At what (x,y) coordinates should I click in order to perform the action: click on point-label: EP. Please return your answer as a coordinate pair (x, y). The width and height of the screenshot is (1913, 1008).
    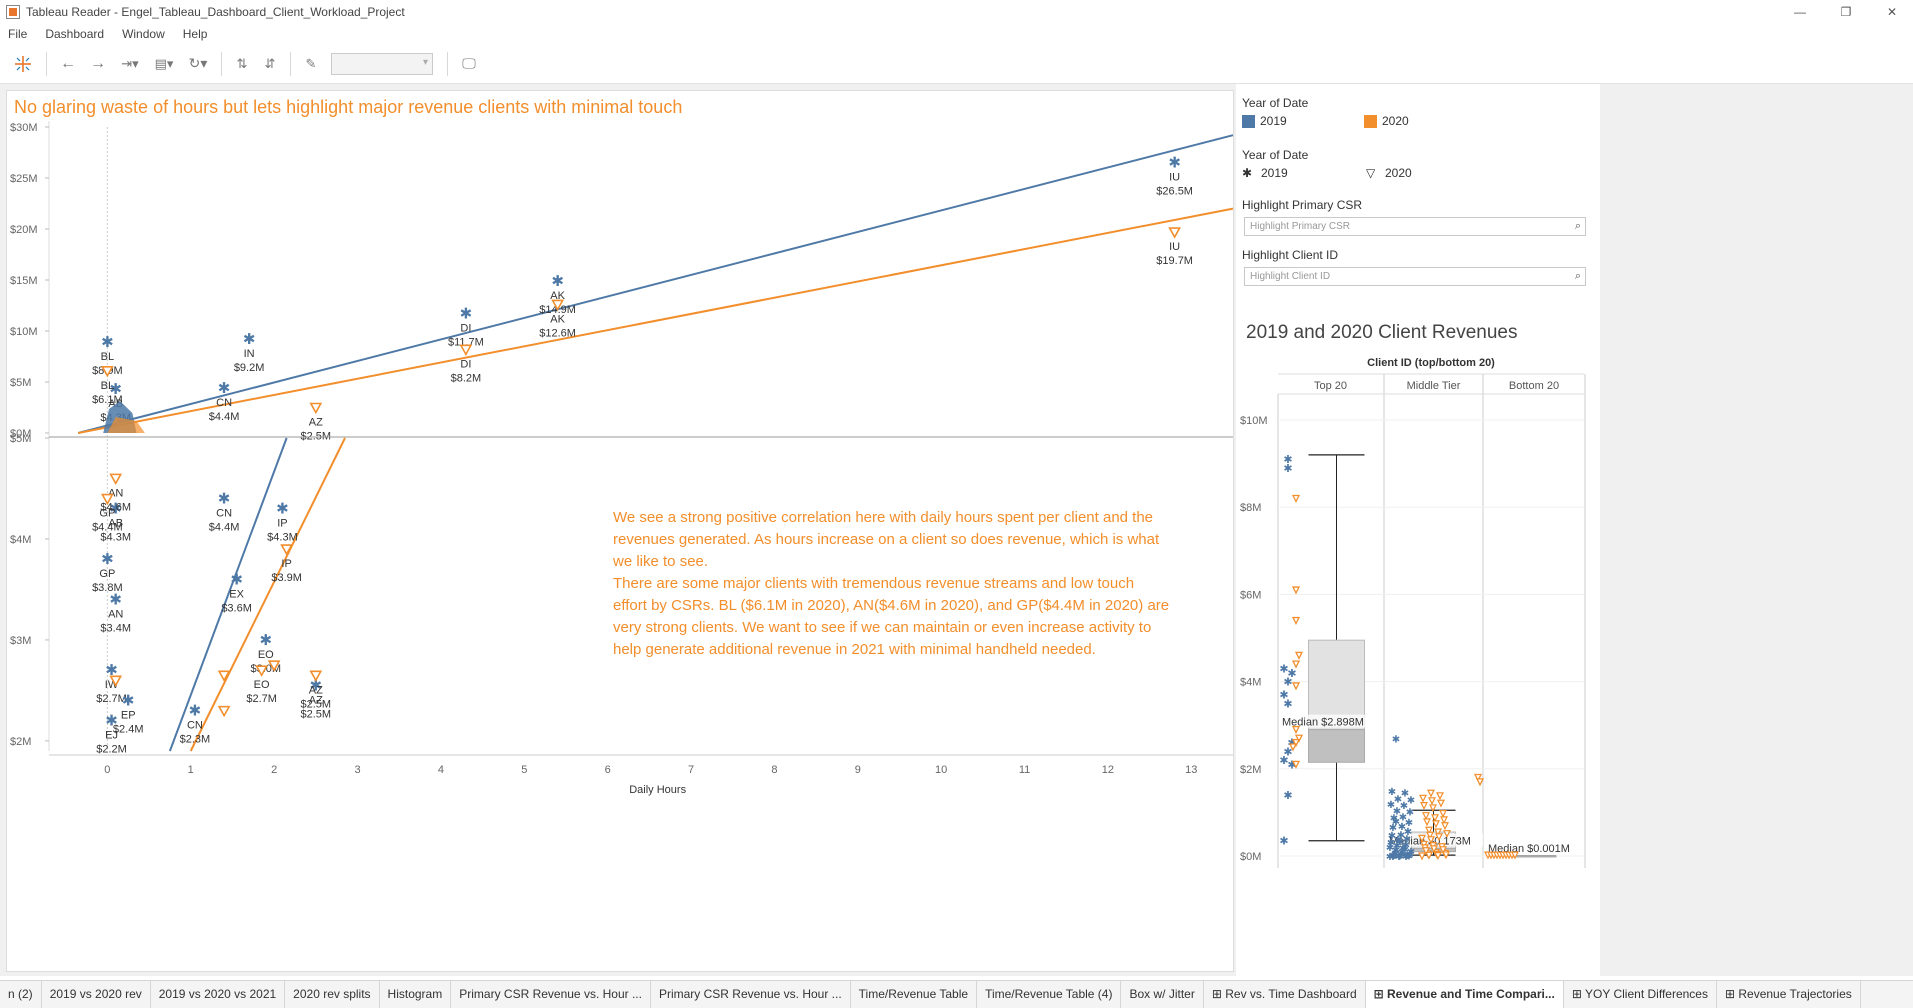
    Looking at the image, I should click on (128, 716).